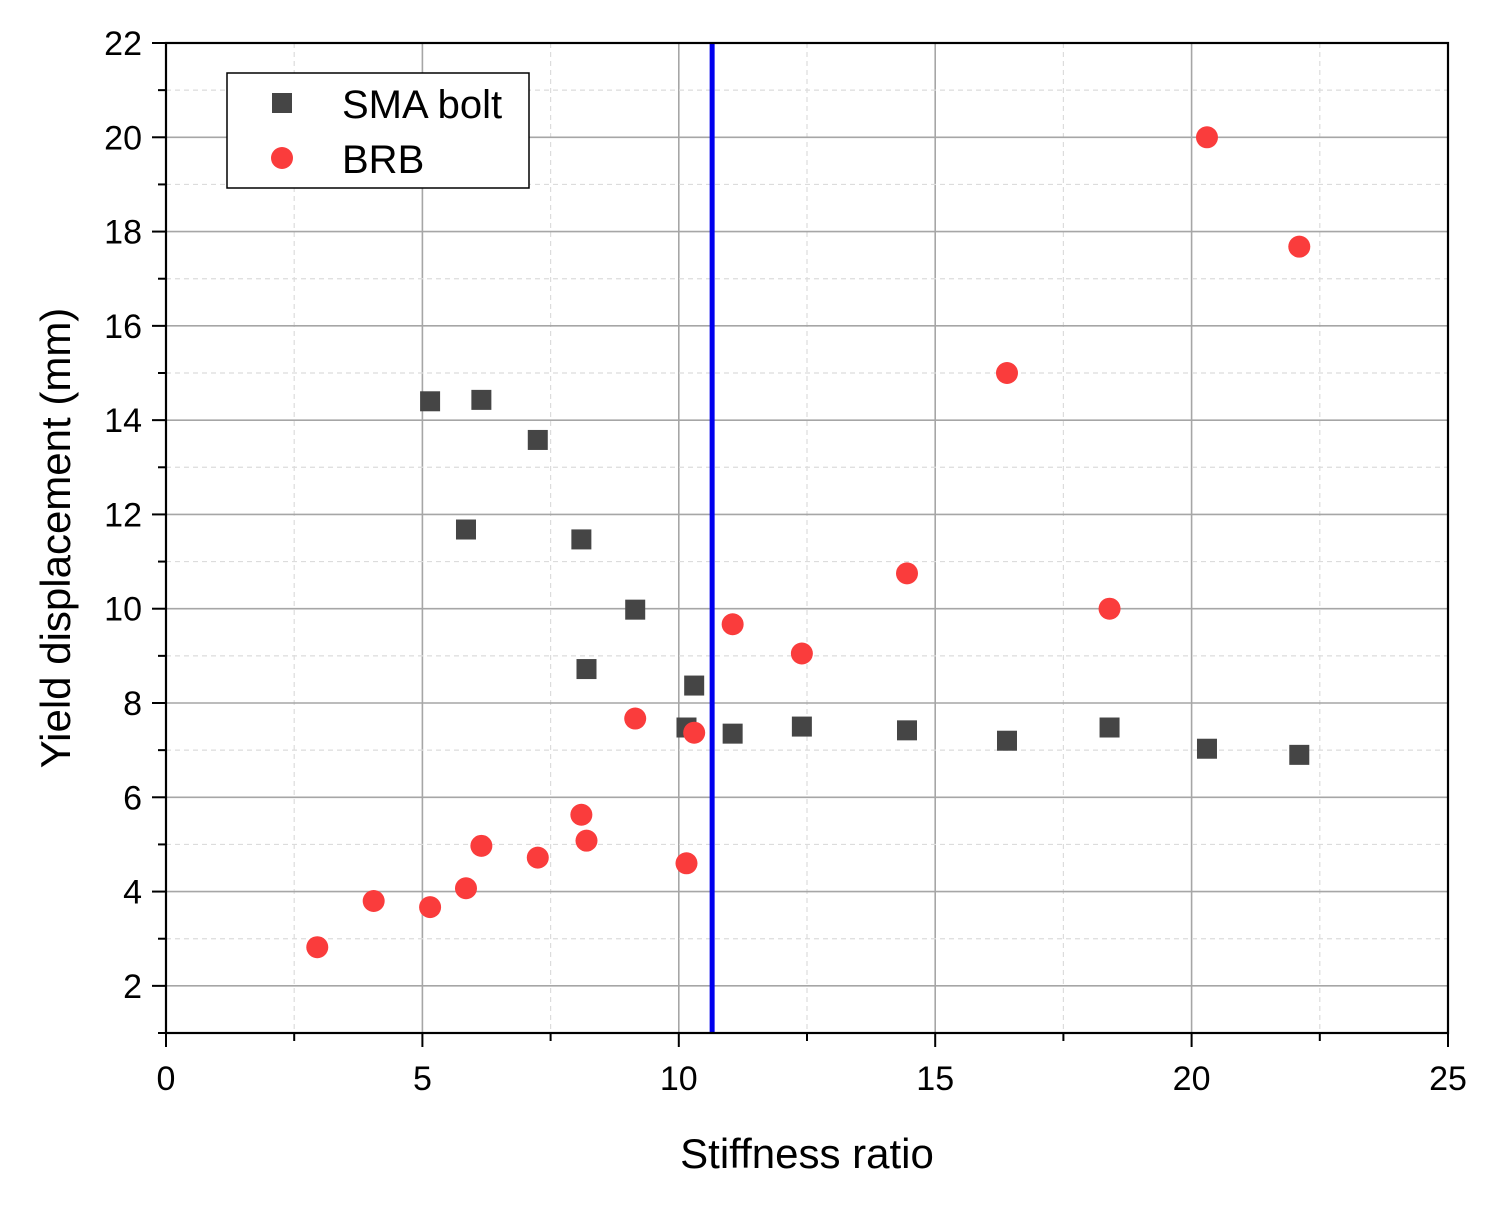 Image resolution: width=1485 pixels, height=1206 pixels. What do you see at coordinates (123, 515) in the screenshot?
I see `y-tick-label: 12` at bounding box center [123, 515].